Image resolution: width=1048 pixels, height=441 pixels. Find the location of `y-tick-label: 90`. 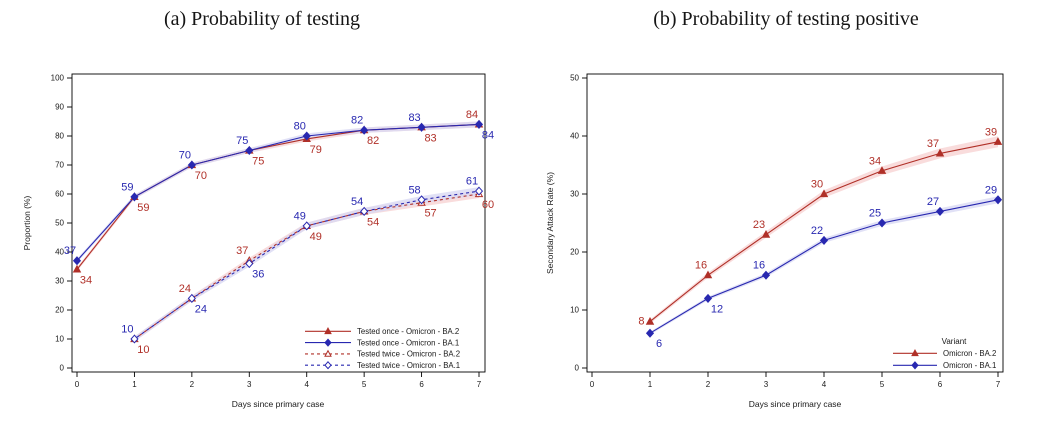

y-tick-label: 90 is located at coordinates (59, 107).